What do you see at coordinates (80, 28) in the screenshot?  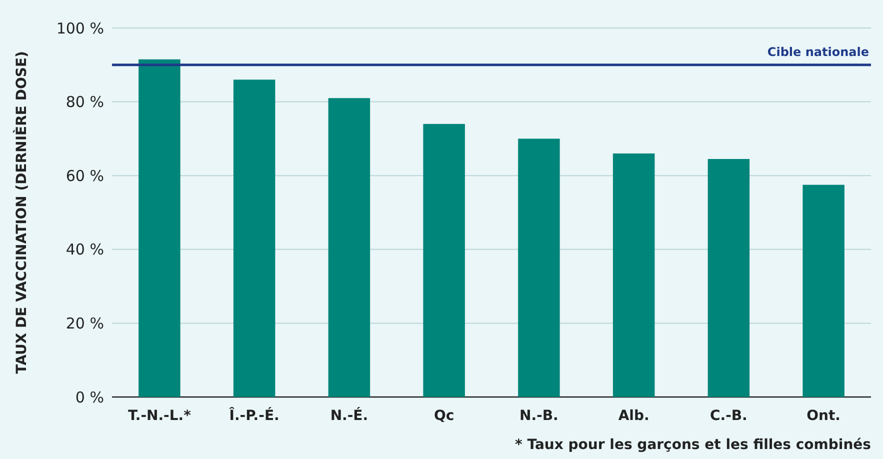 I see `y-tick-label: 100 %` at bounding box center [80, 28].